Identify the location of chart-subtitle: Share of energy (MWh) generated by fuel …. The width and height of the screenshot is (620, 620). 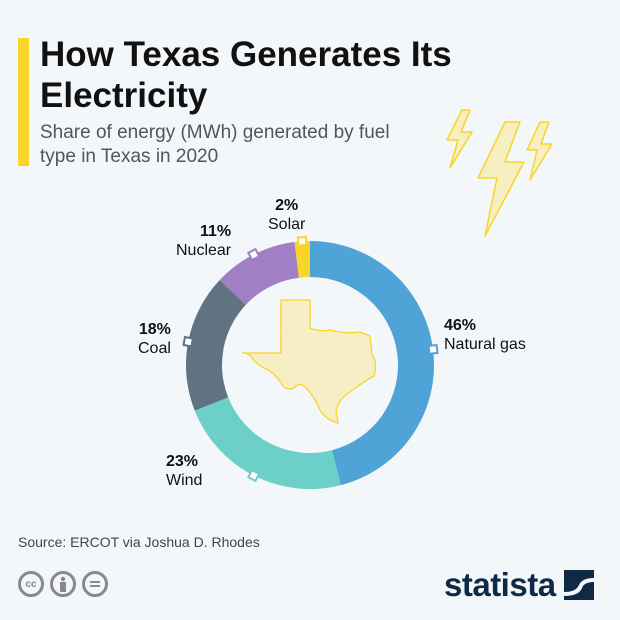
(215, 144).